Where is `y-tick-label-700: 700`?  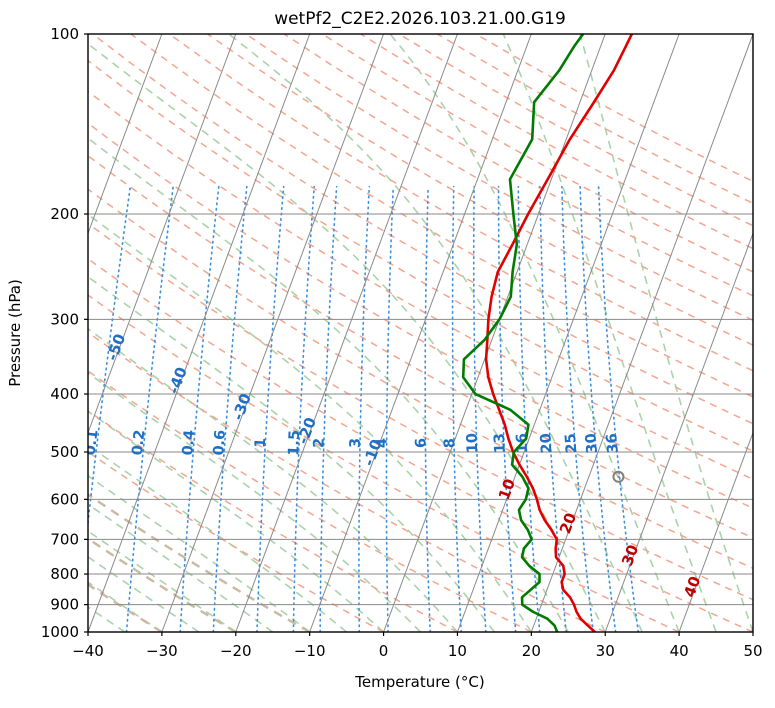 y-tick-label-700: 700 is located at coordinates (64, 539).